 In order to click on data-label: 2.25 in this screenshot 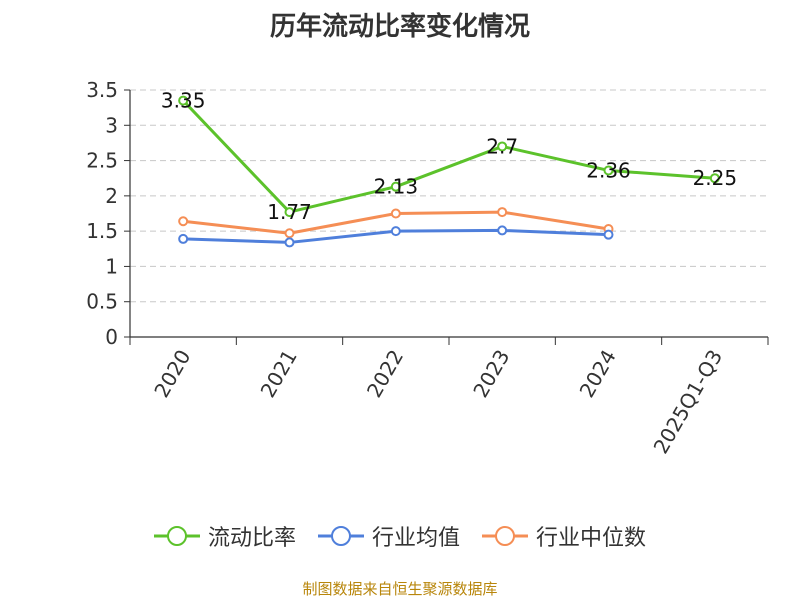, I will do `click(715, 178)`.